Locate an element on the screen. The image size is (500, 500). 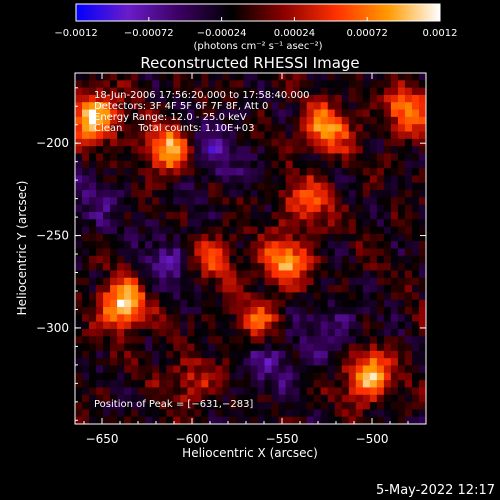
colorbar-tick-label: −0.00072 is located at coordinates (149, 33).